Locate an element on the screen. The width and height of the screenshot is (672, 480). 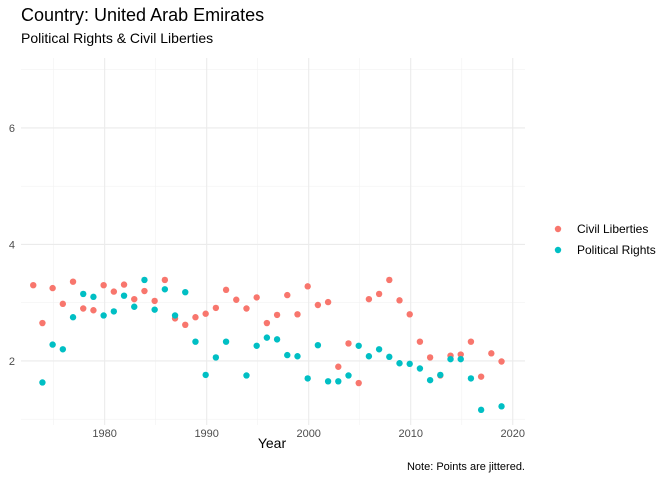
legend-label-civil-liberties: Civil Liberties is located at coordinates (612, 229).